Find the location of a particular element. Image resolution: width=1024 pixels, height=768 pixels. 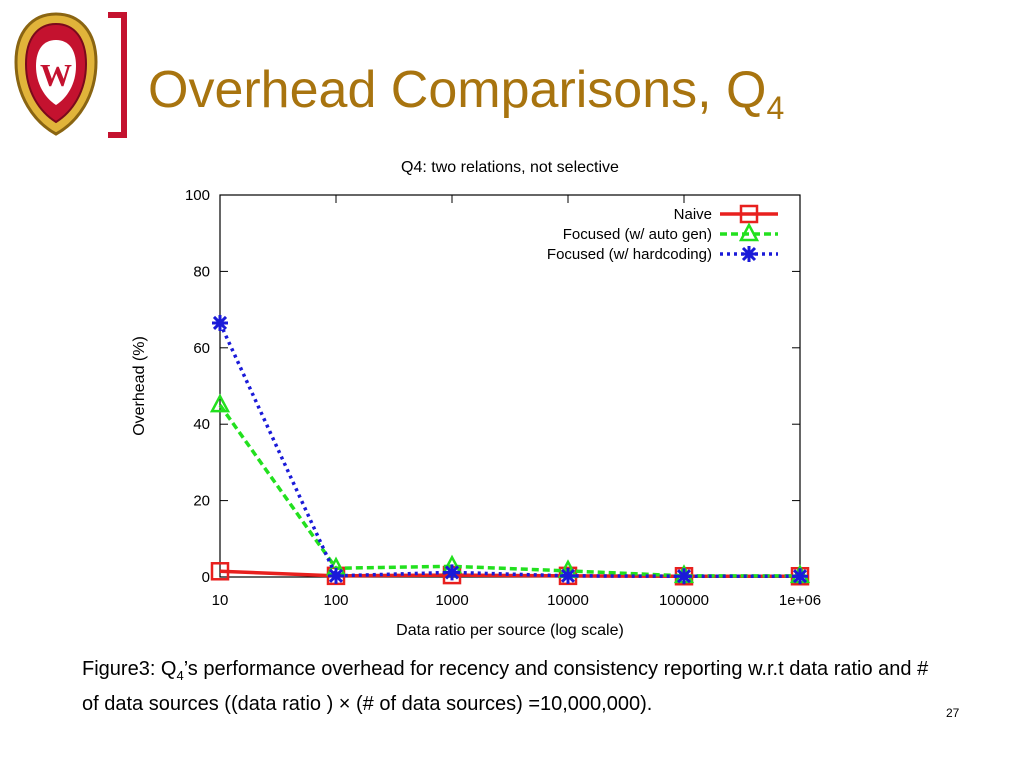

y-tick-label: 20 is located at coordinates (201, 501).